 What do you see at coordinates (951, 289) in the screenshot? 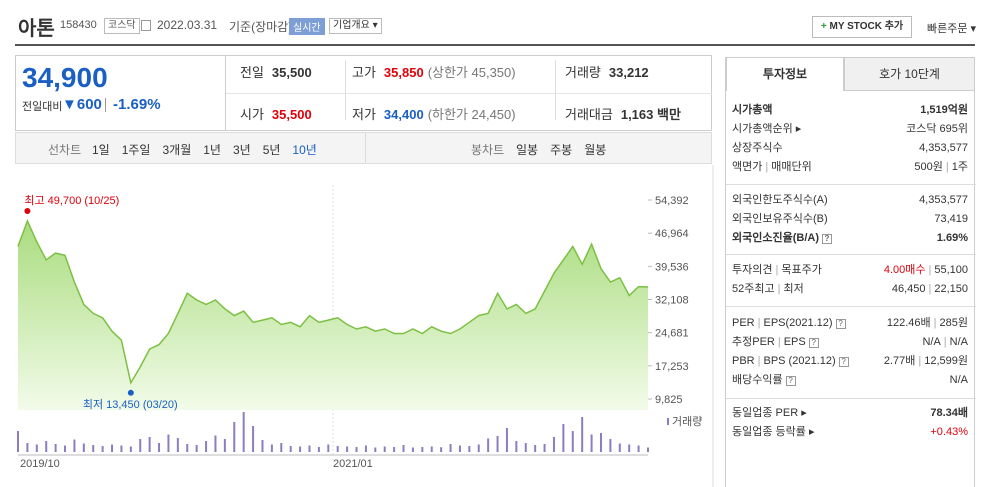
I see `value: 22,150` at bounding box center [951, 289].